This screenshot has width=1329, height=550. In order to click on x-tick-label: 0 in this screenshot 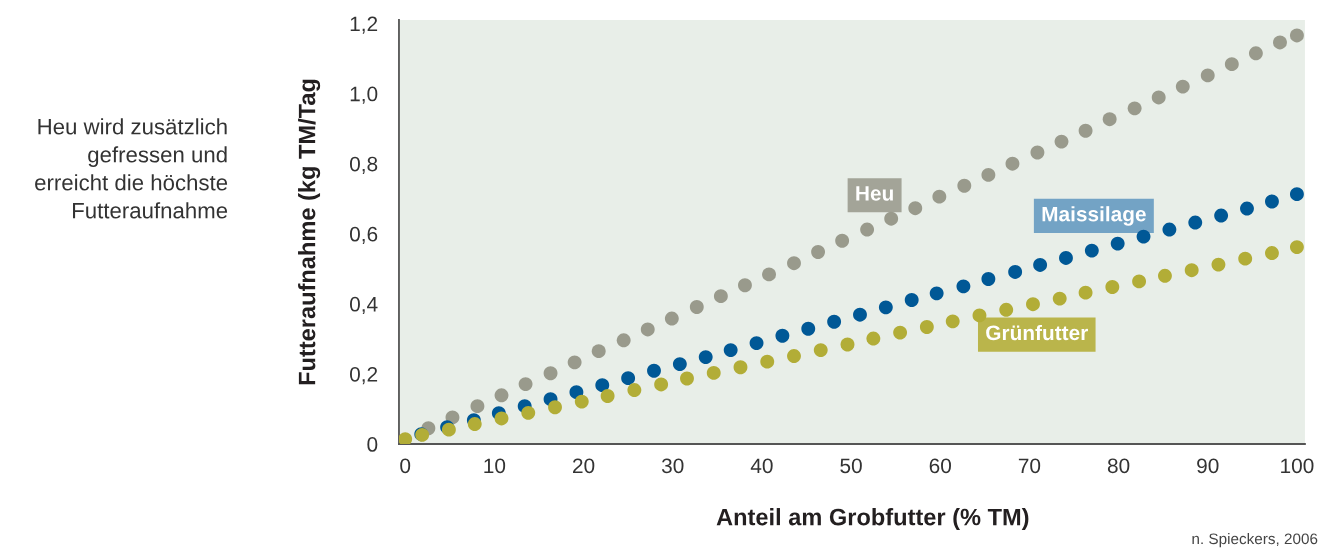, I will do `click(405, 466)`.